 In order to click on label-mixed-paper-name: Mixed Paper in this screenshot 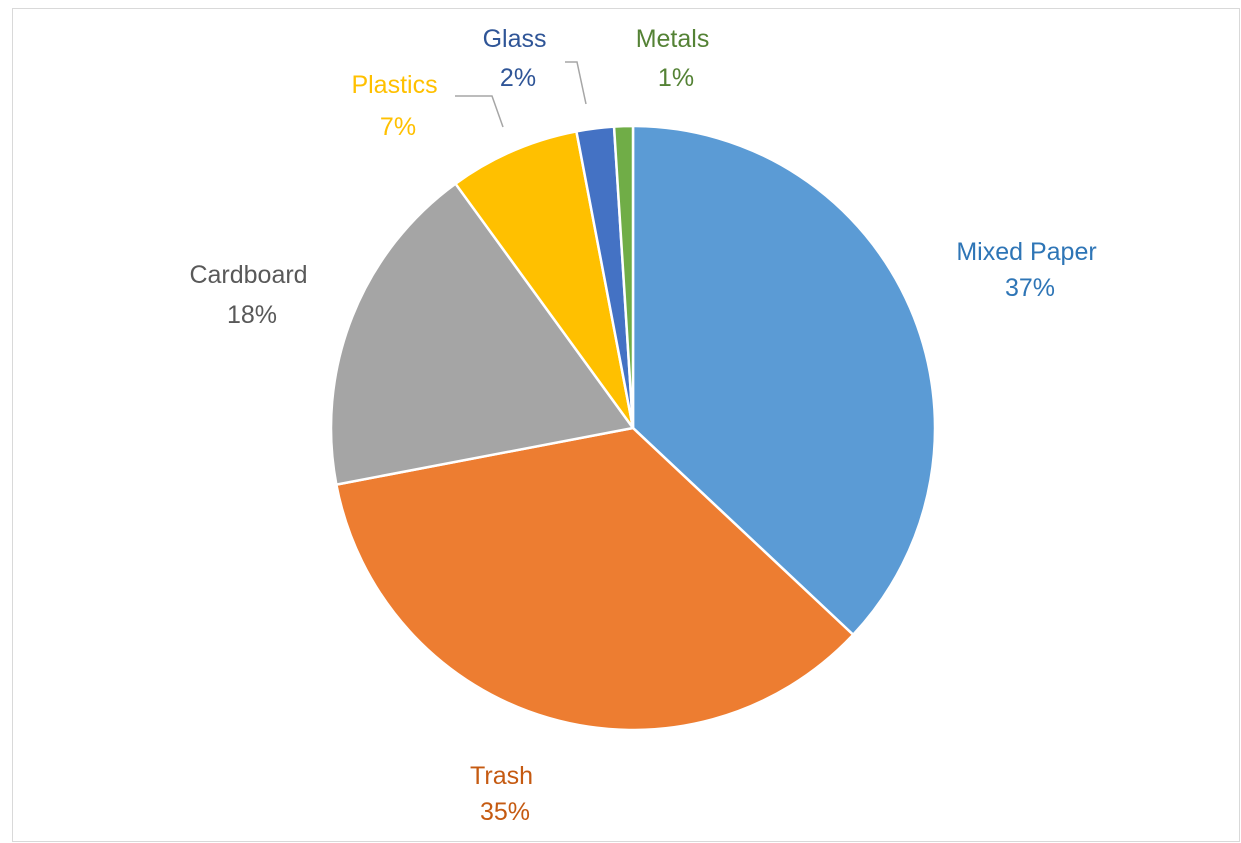, I will do `click(1026, 252)`.